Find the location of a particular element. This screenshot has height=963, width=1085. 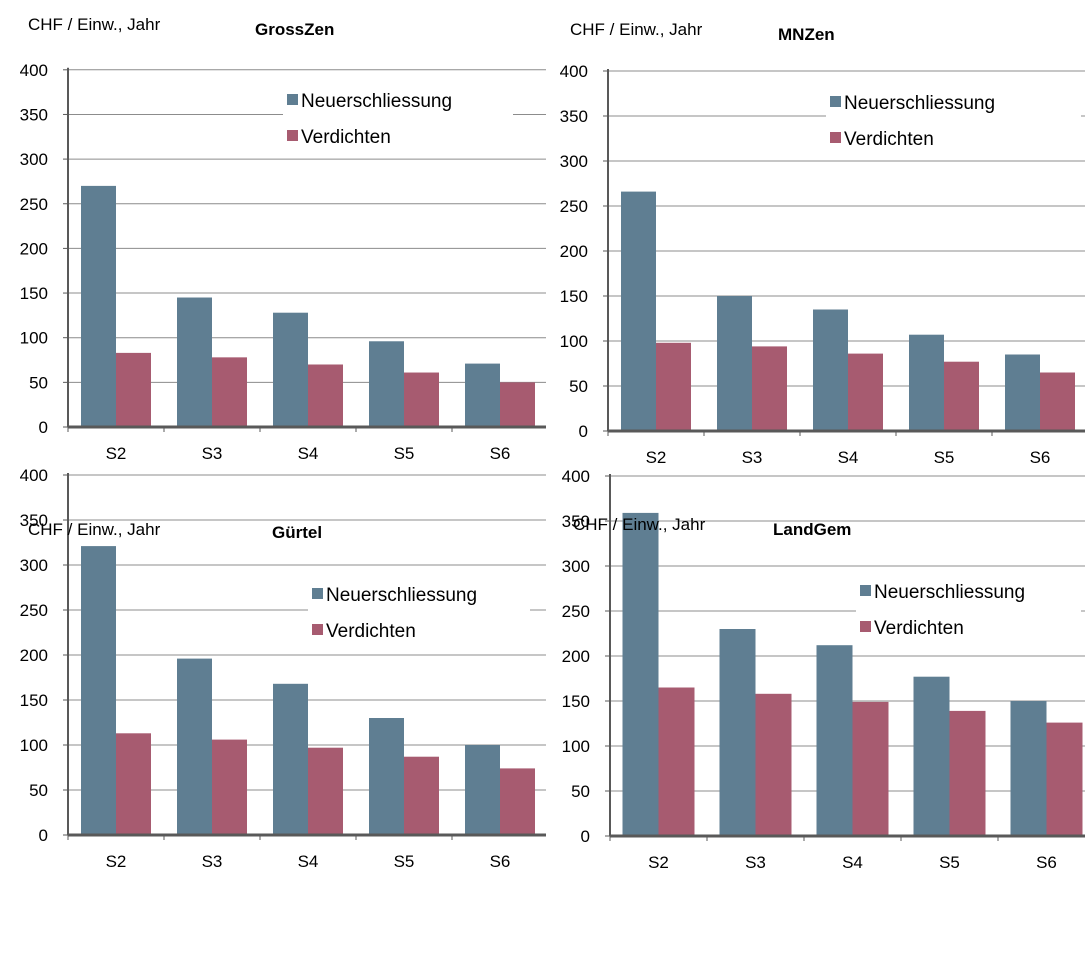

bar-verdichten-s6 is located at coordinates (1064, 779).